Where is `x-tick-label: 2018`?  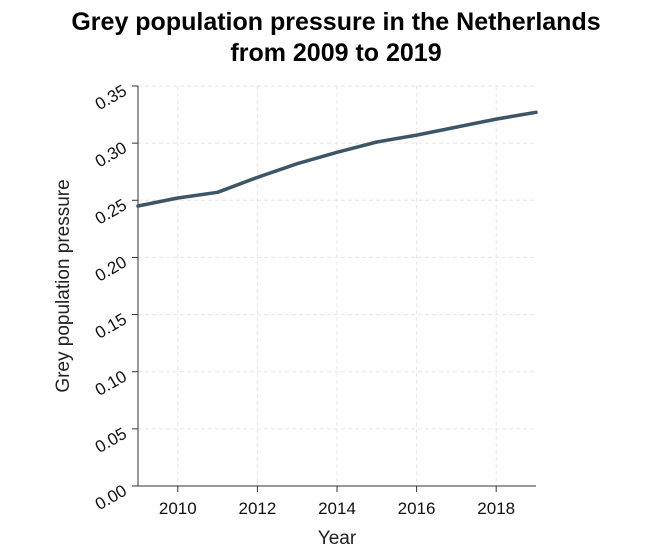 x-tick-label: 2018 is located at coordinates (496, 508).